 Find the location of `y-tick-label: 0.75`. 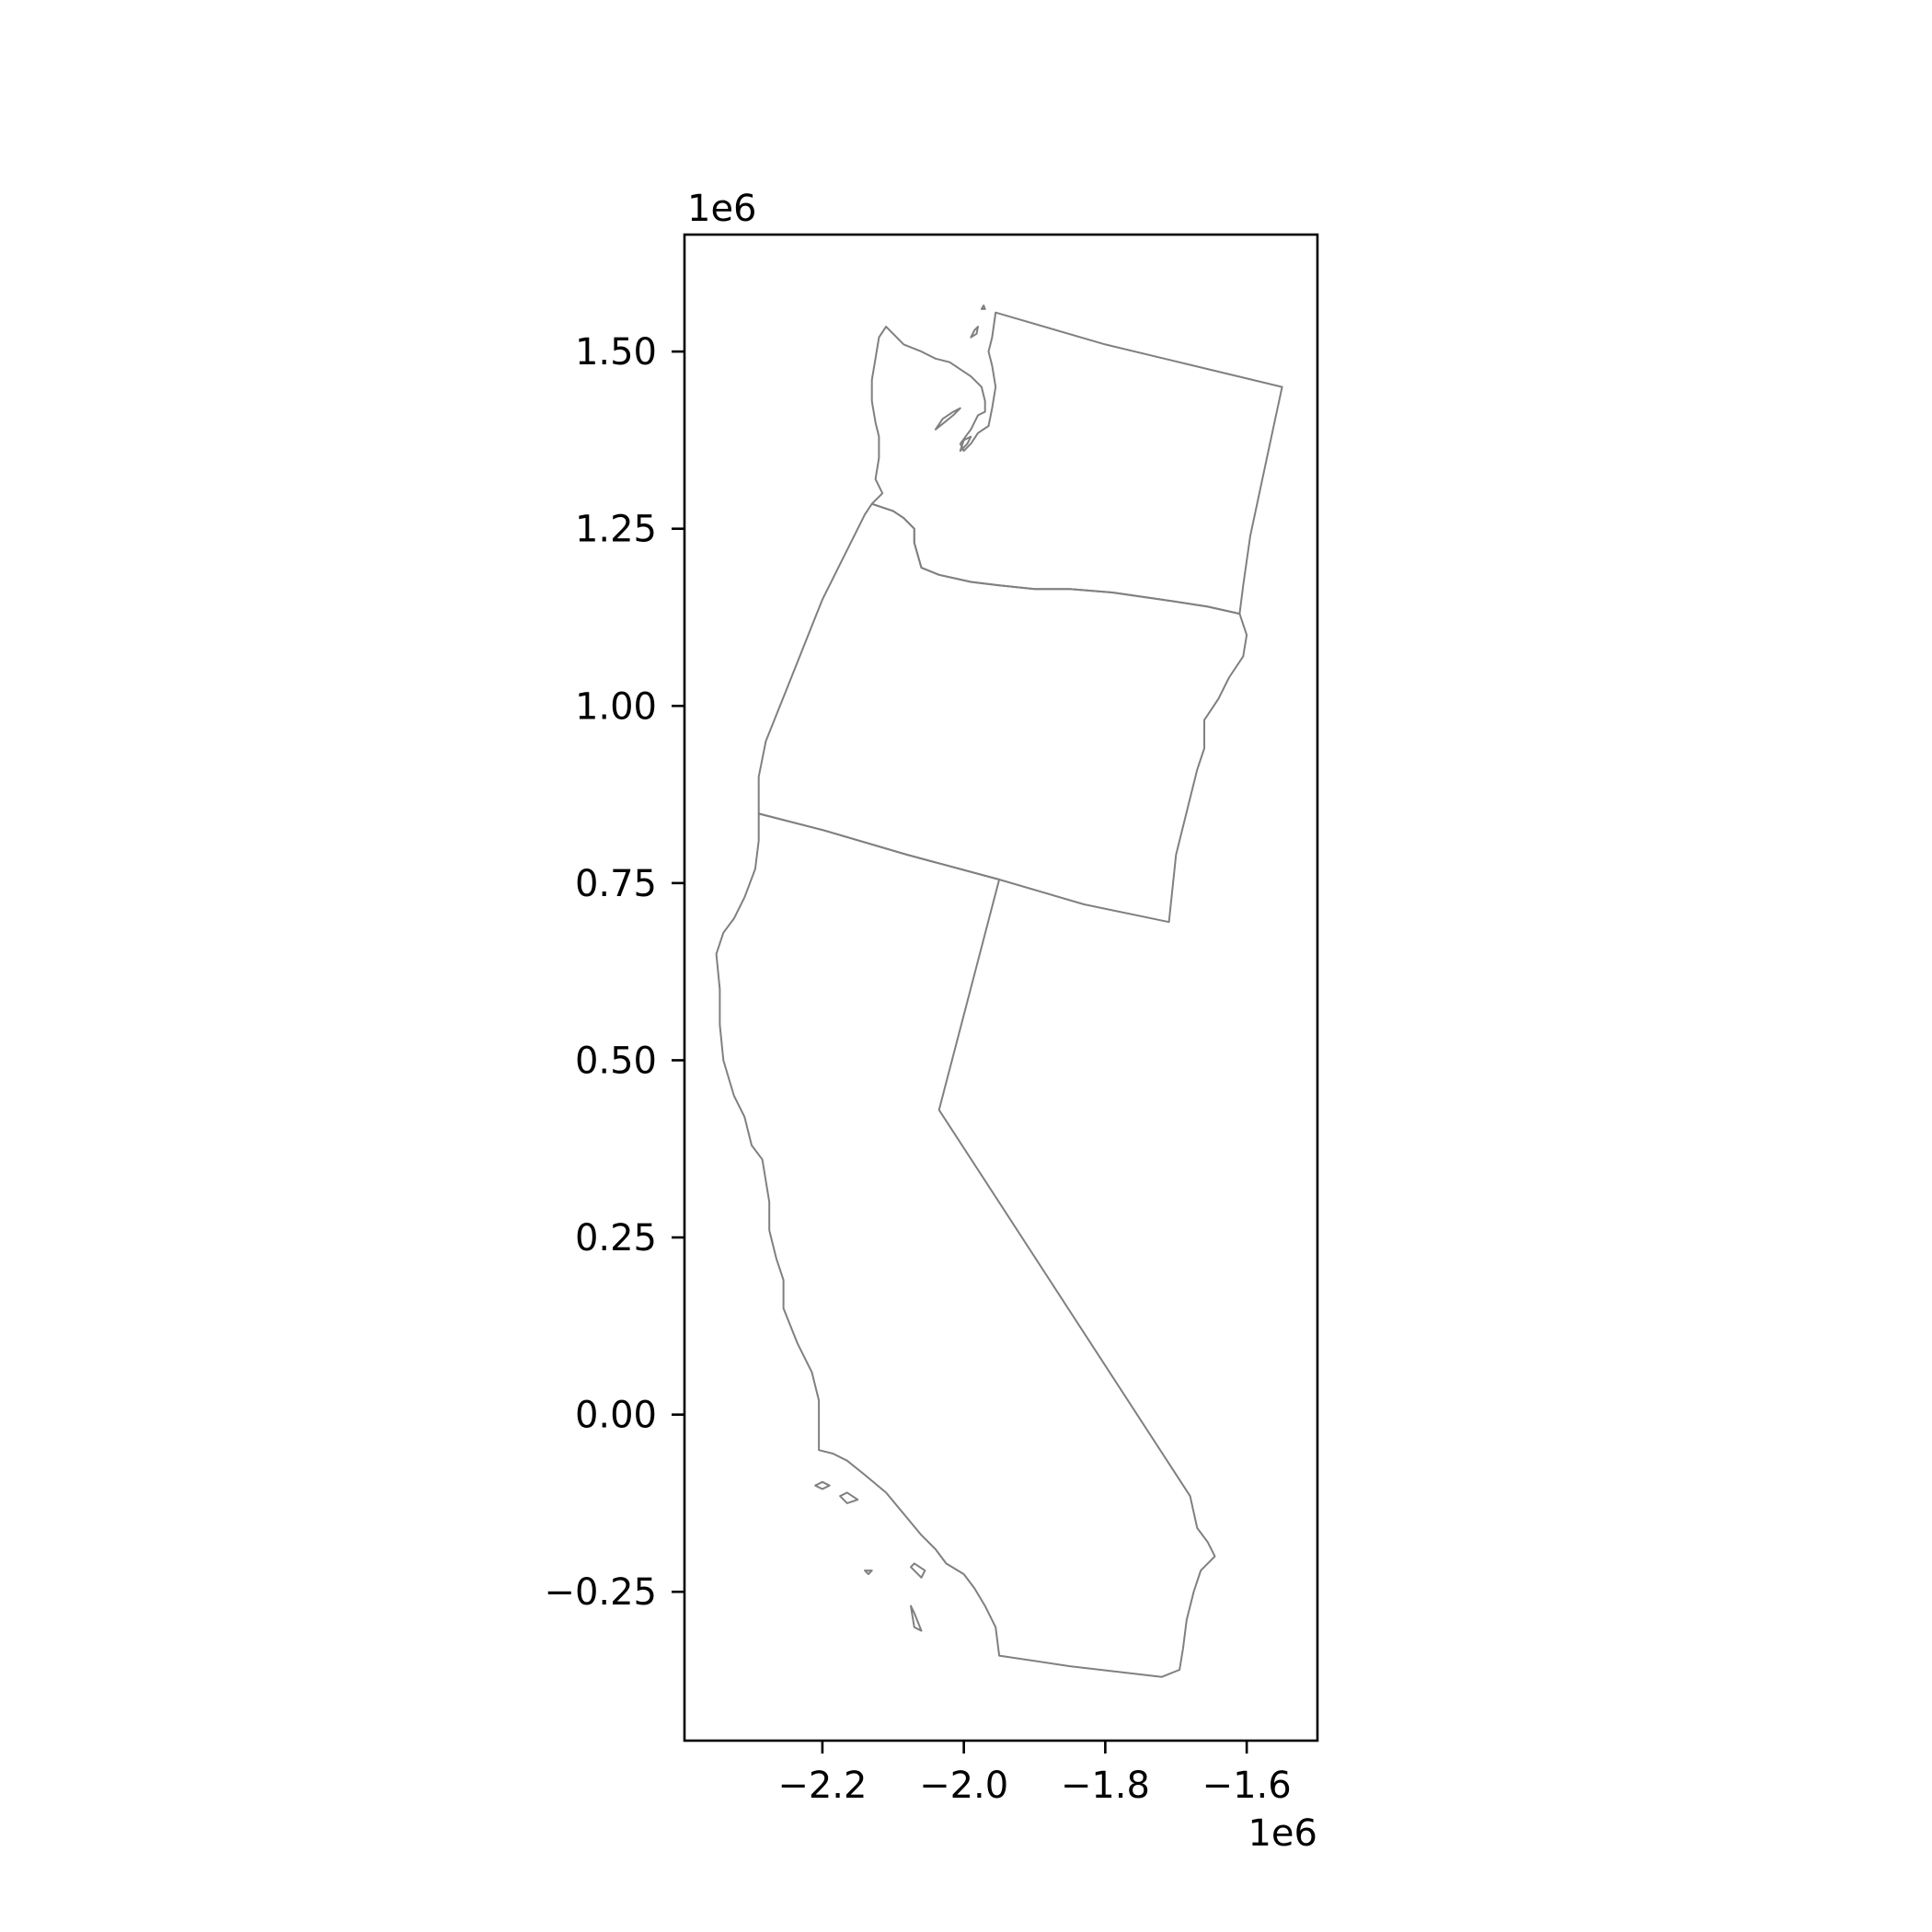

y-tick-label: 0.75 is located at coordinates (616, 884).